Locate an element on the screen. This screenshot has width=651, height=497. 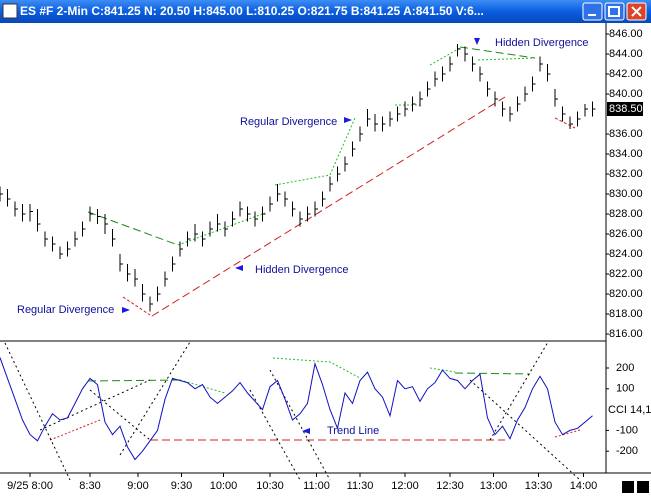
x-tick-label: 8:30 is located at coordinates (89, 486).